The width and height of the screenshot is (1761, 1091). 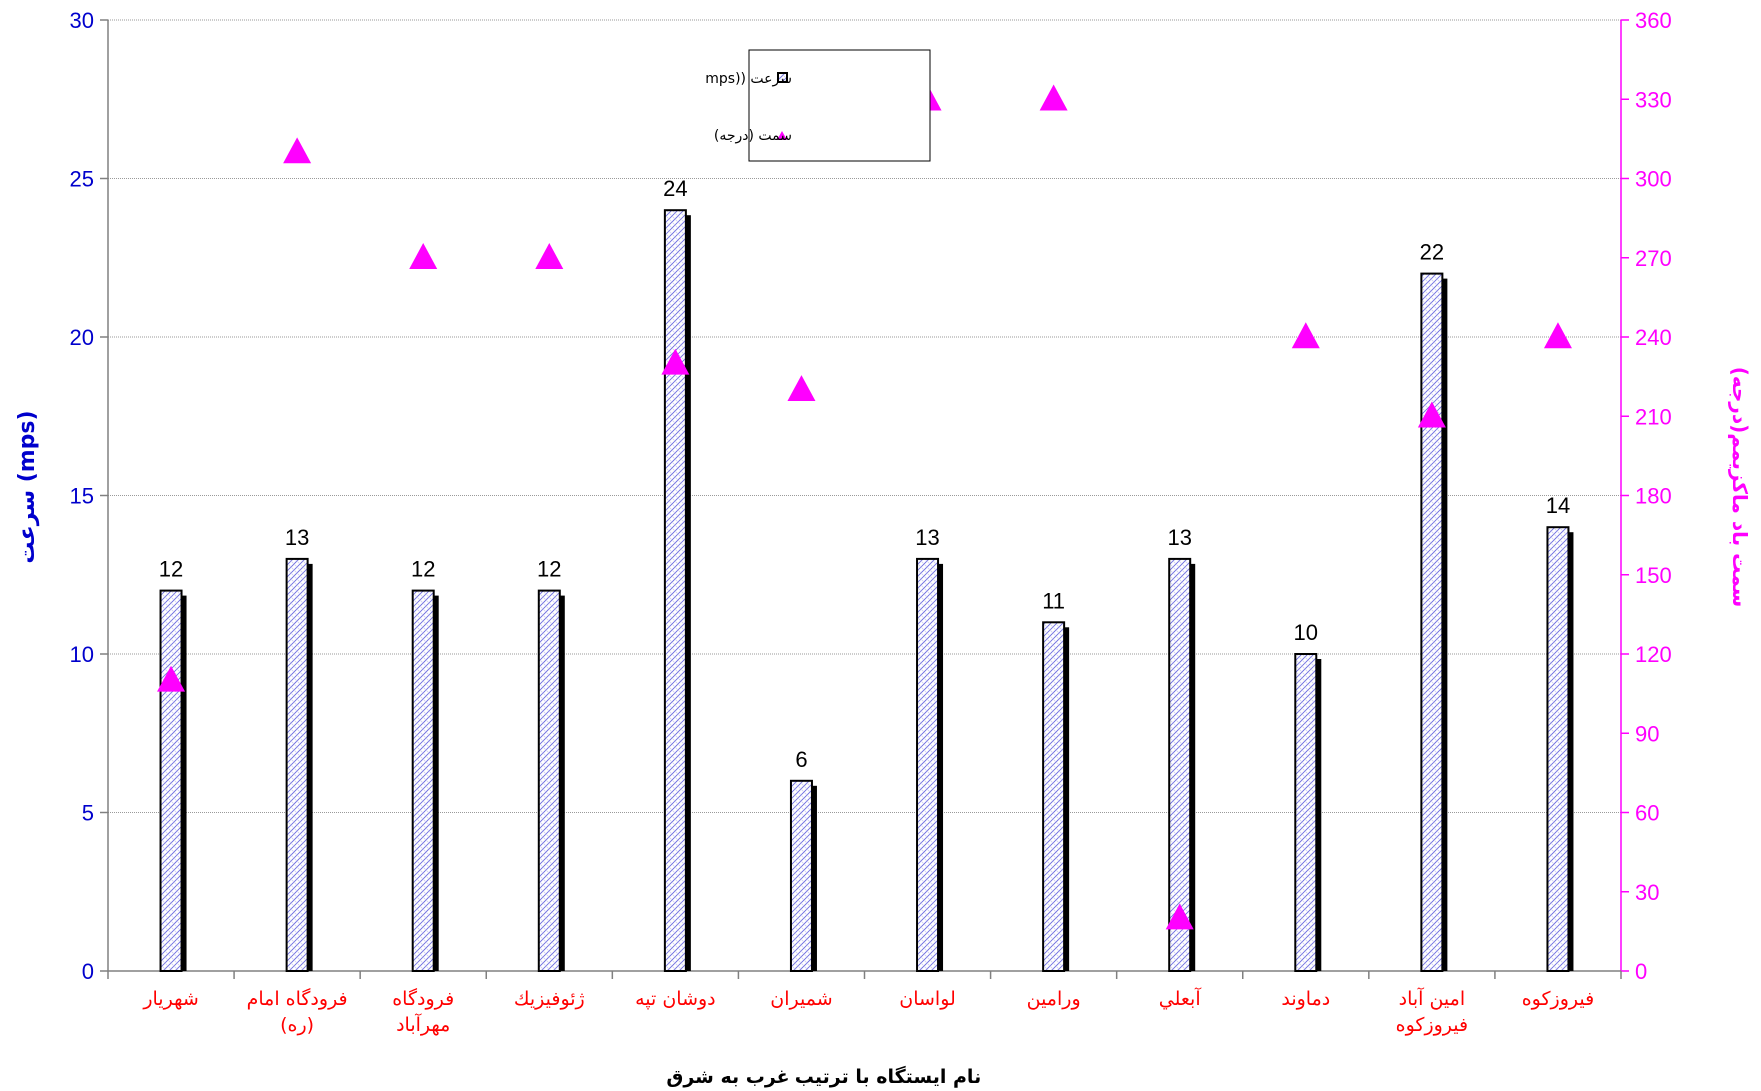 I want to click on y-tick-label-right: 240, so click(x=1653, y=337).